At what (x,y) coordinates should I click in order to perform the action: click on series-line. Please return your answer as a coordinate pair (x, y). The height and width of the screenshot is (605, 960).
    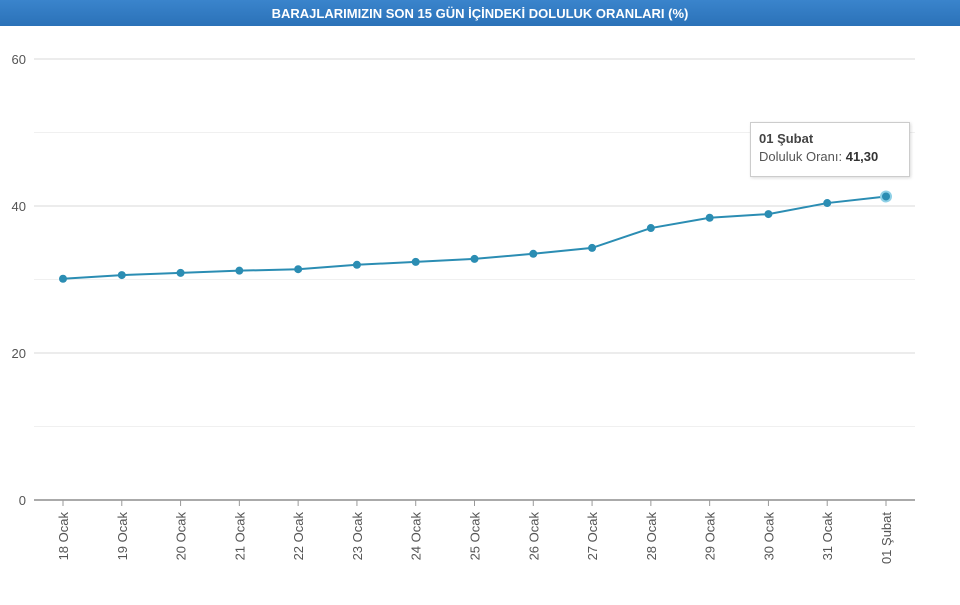
    Looking at the image, I should click on (474, 237).